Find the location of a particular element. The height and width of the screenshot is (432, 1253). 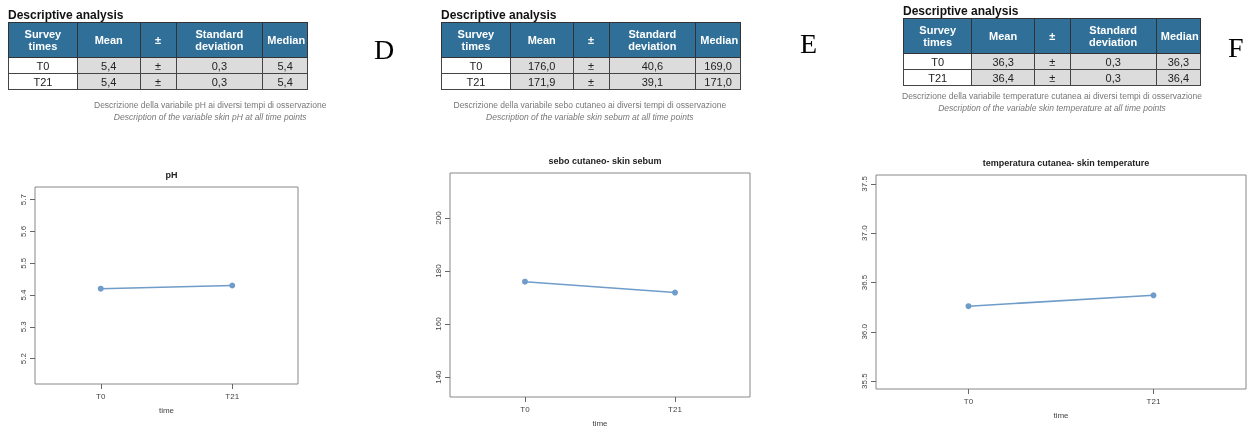

text: D is located at coordinates (384, 50).